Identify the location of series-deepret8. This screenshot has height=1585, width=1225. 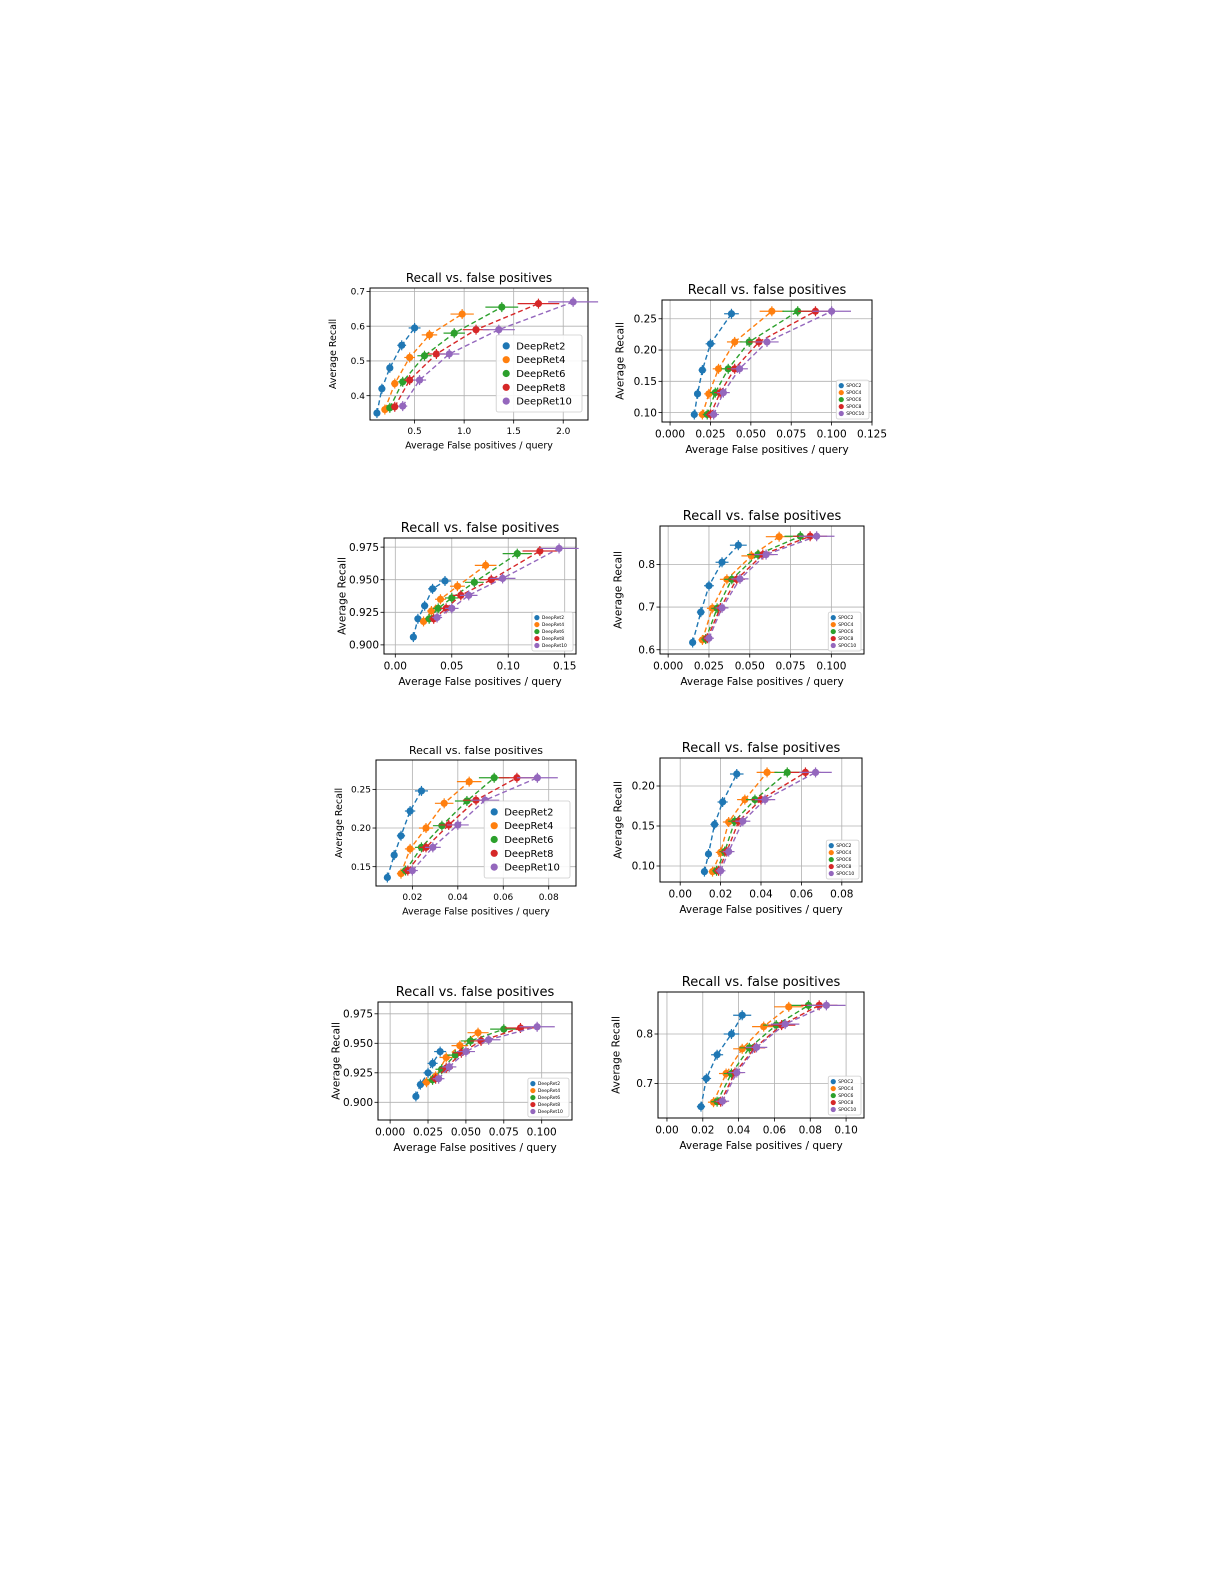
(475, 355).